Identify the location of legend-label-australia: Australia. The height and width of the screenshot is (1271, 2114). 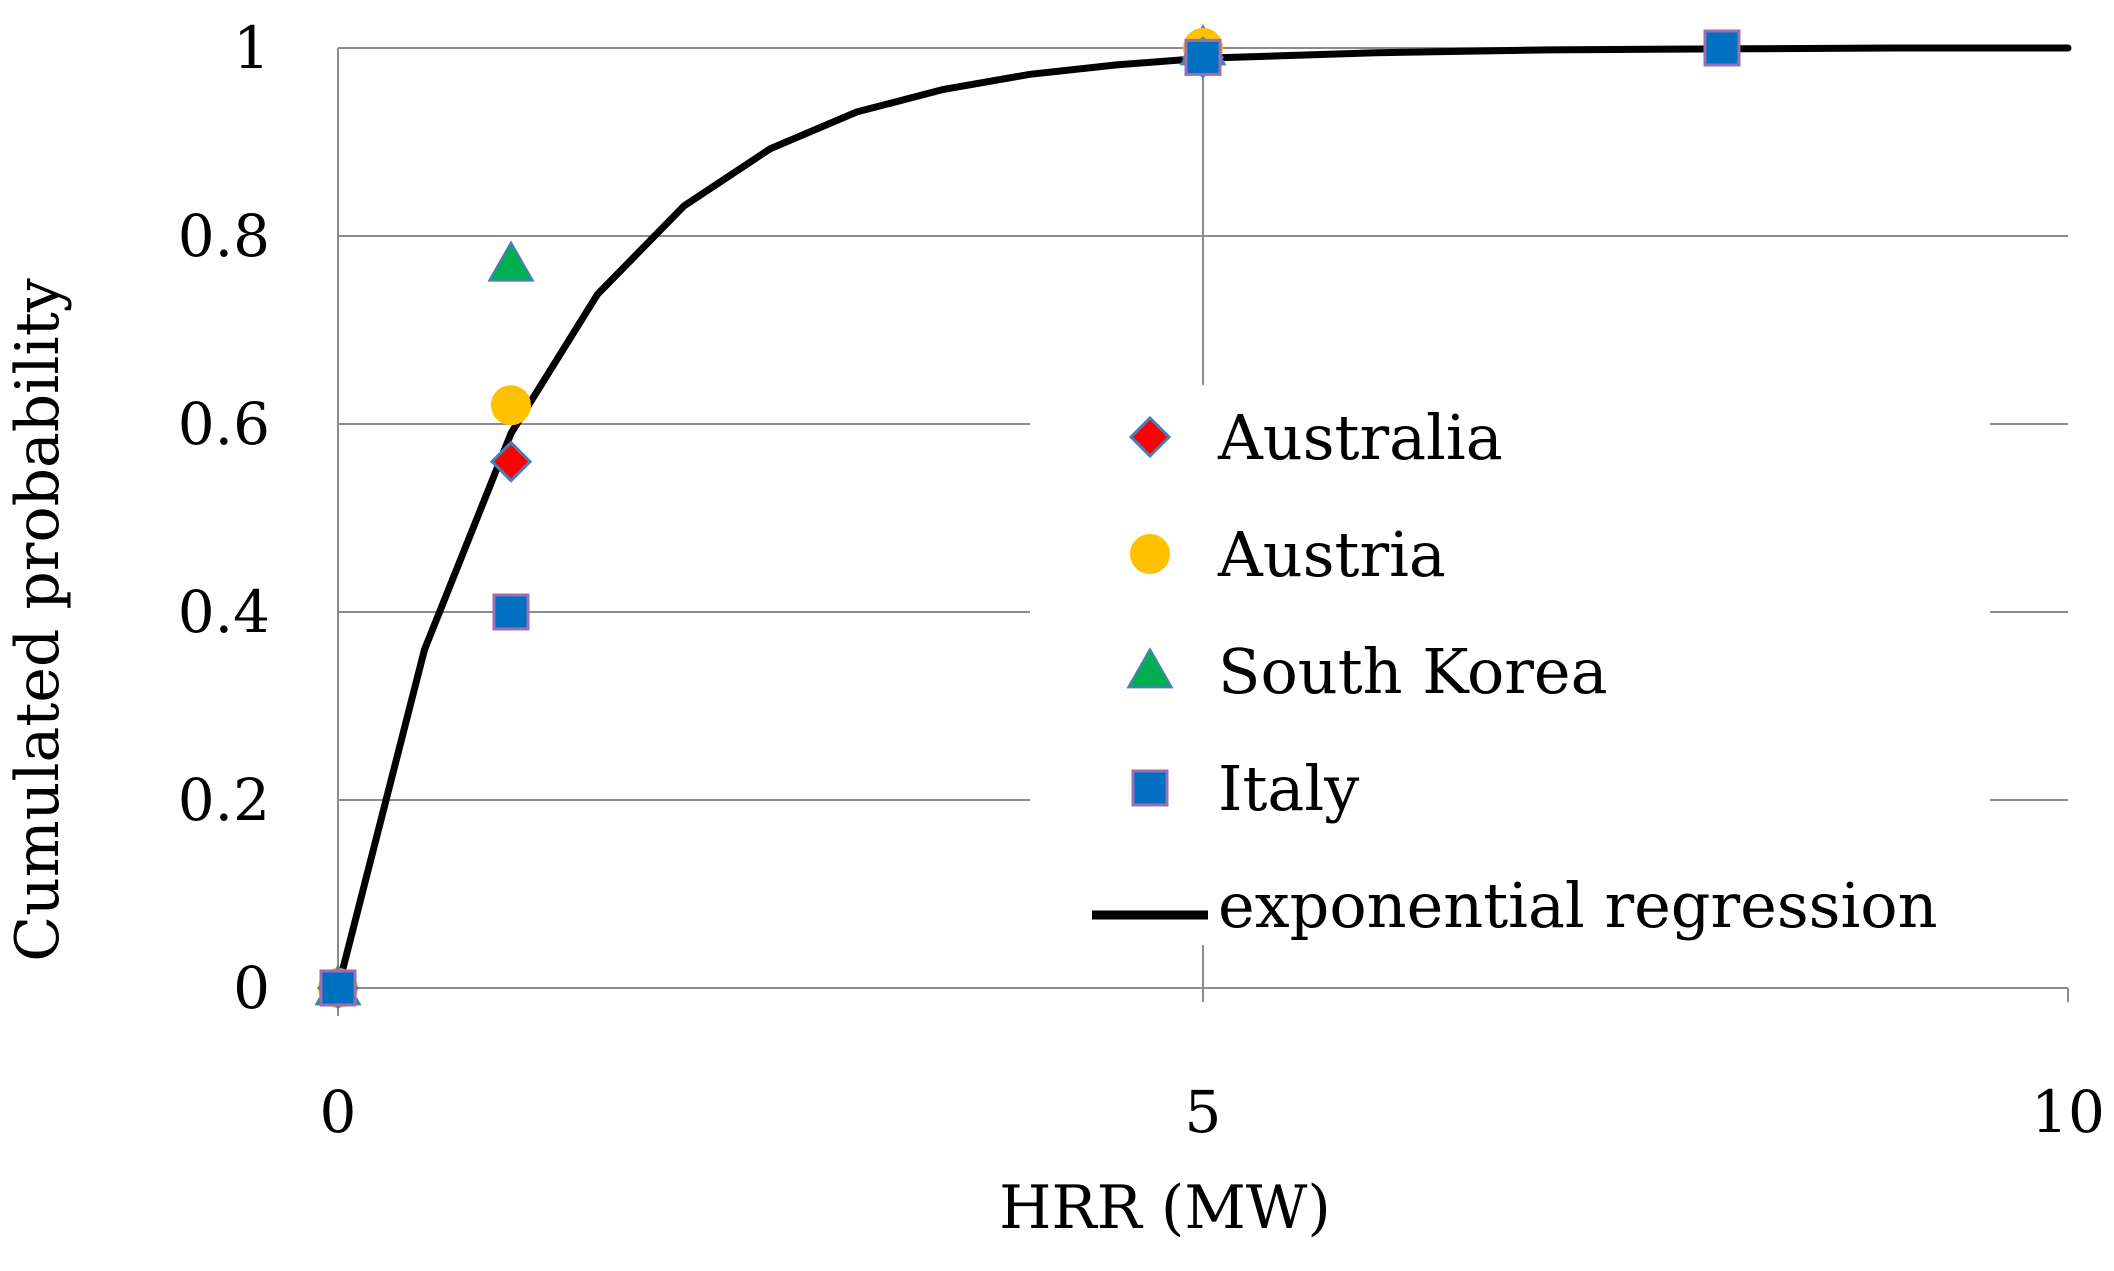
(1360, 437).